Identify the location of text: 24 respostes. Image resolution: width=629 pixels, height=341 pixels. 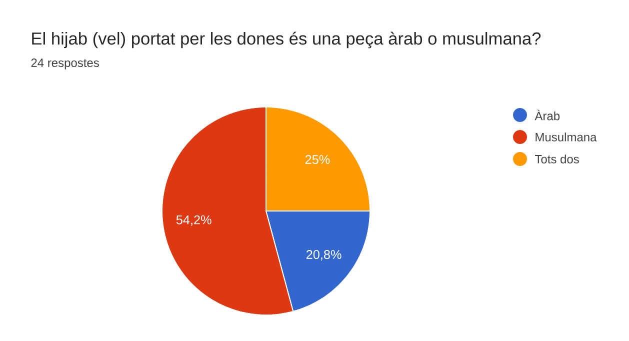
(65, 64).